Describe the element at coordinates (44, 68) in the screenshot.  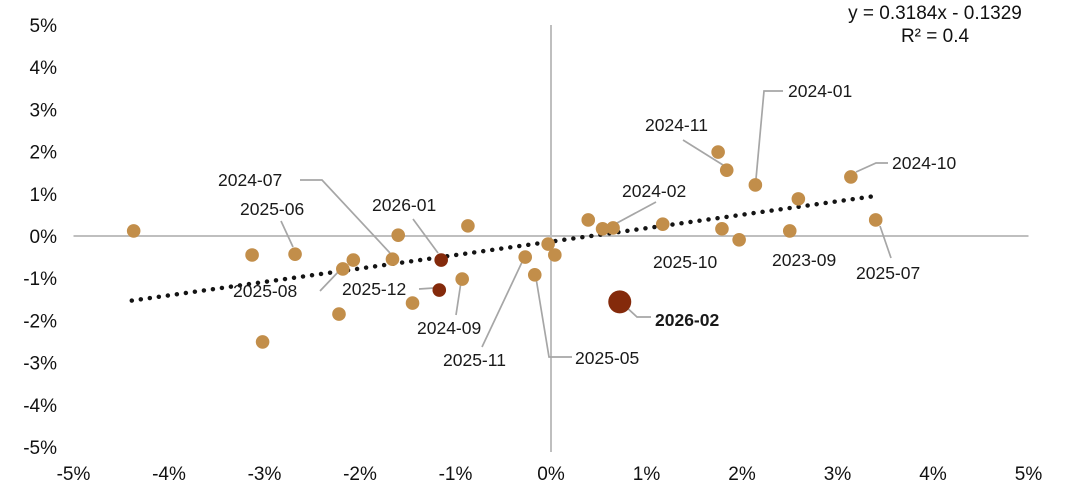
I see `y-axis-tick-label: 4%` at that location.